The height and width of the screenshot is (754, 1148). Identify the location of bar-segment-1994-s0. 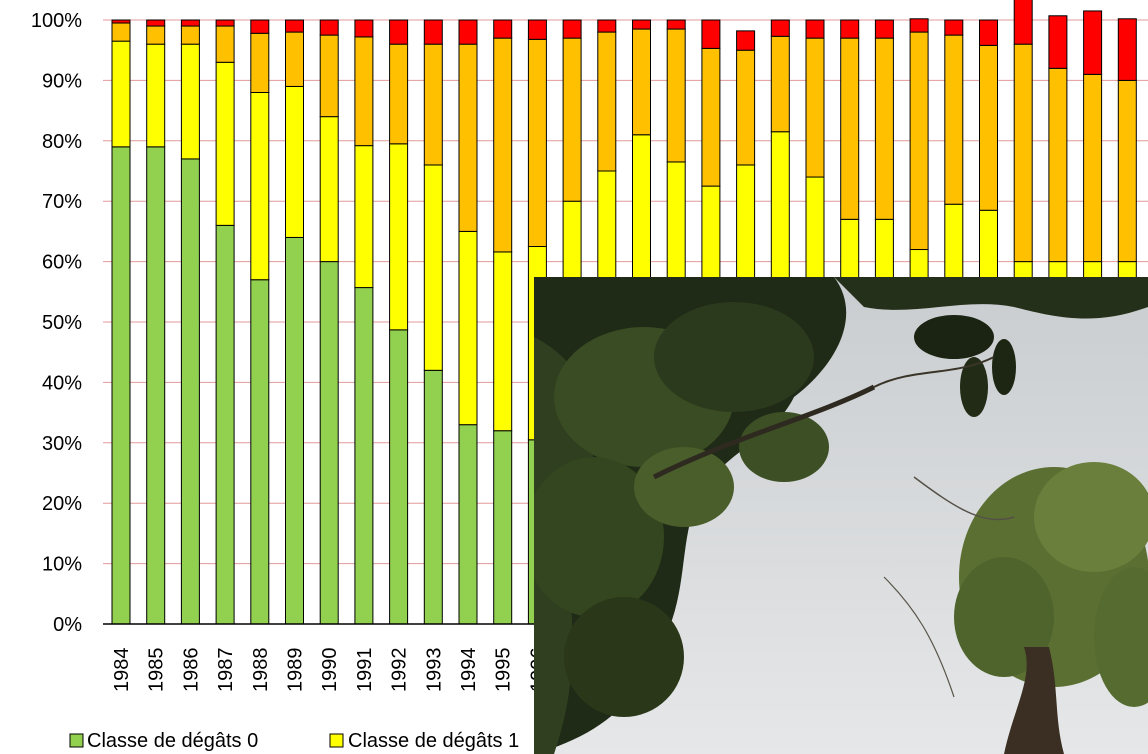
(468, 524).